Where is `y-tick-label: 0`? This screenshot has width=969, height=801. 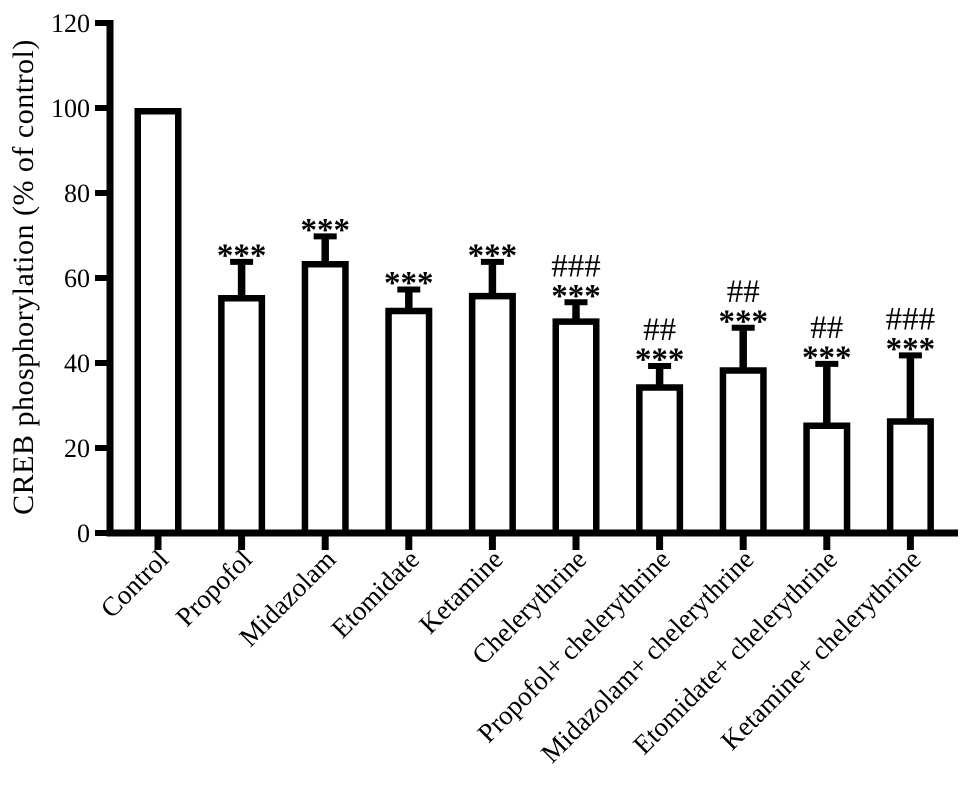
y-tick-label: 0 is located at coordinates (83, 533).